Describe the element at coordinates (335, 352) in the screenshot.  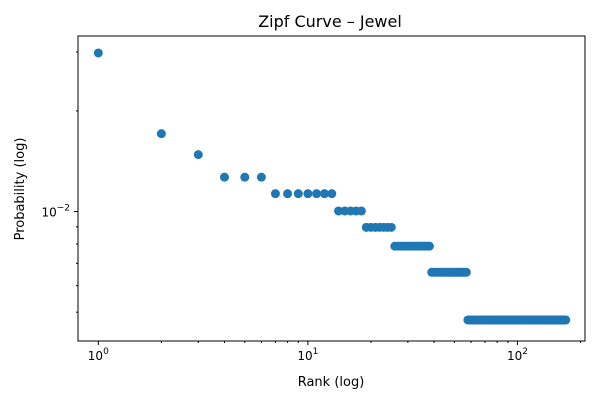
I see `x-axis: 10⁰ 10¹ 10²` at that location.